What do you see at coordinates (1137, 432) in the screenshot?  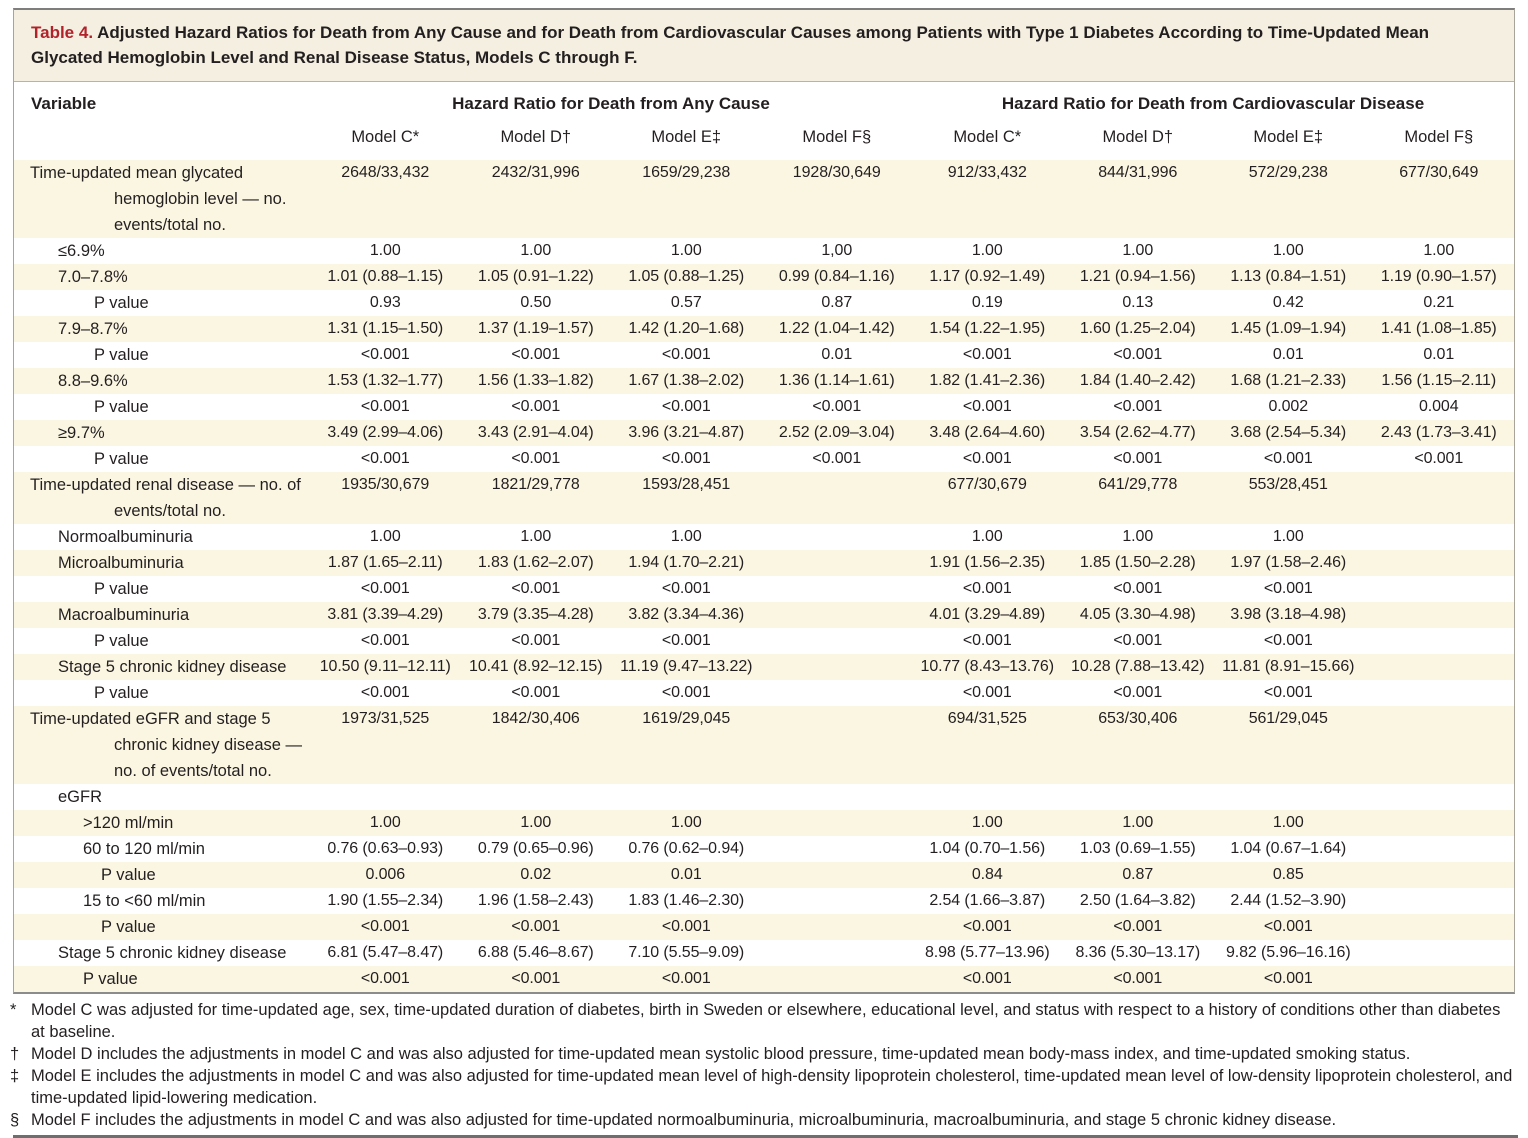 I see `cell-value: 3.54 (2.62–4.77)` at bounding box center [1137, 432].